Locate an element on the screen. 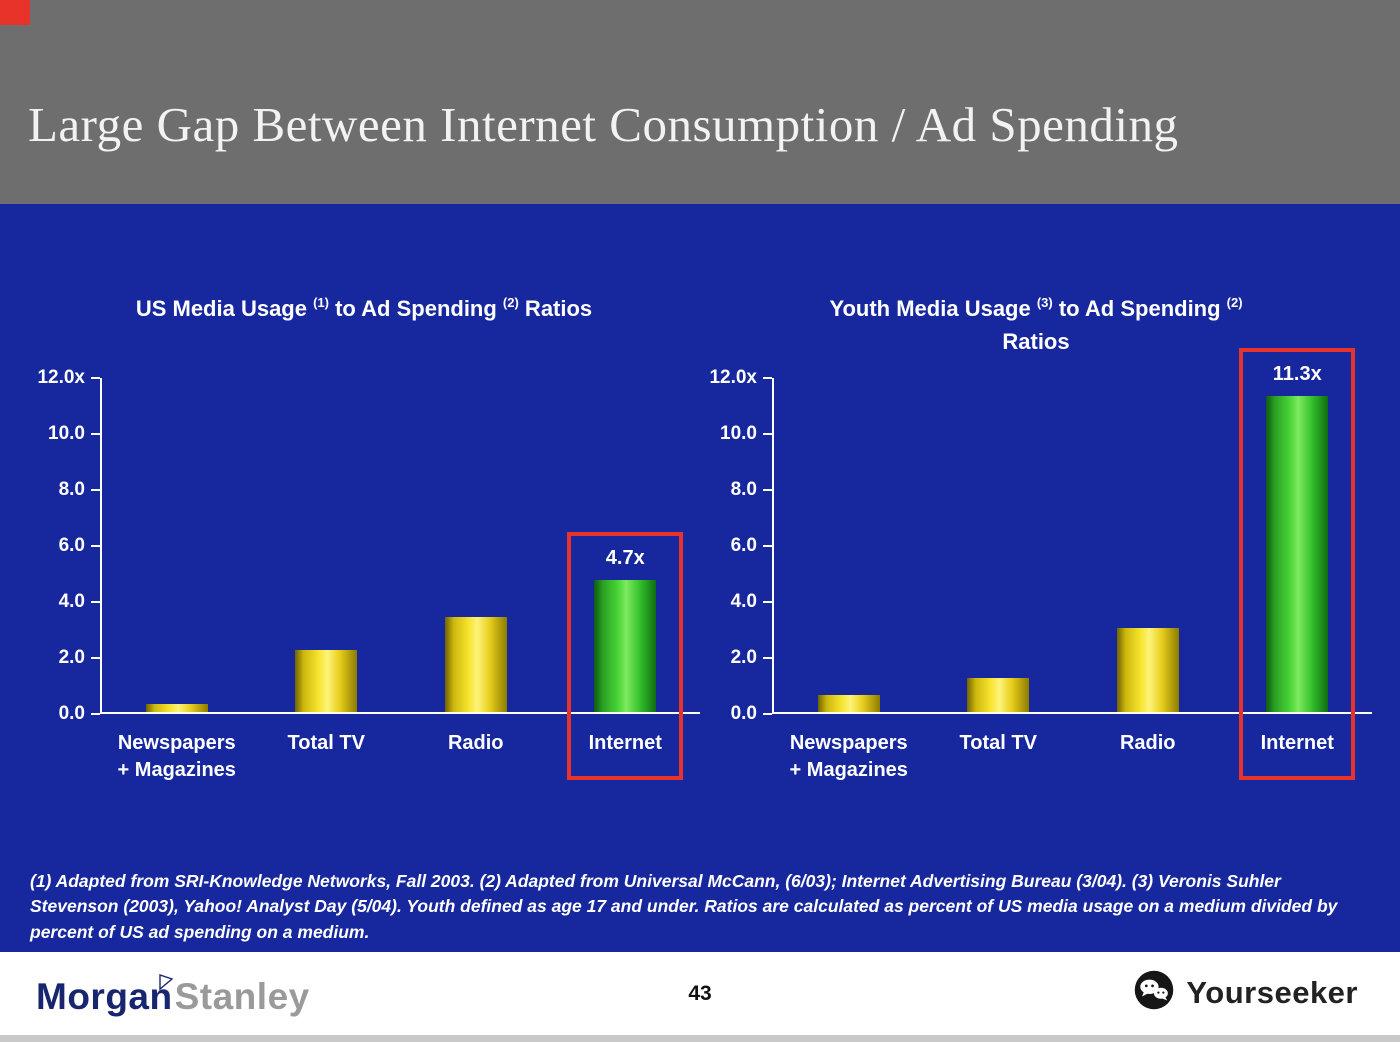 This screenshot has height=1042, width=1400. chart-title-superscript: (3) is located at coordinates (1044, 302).